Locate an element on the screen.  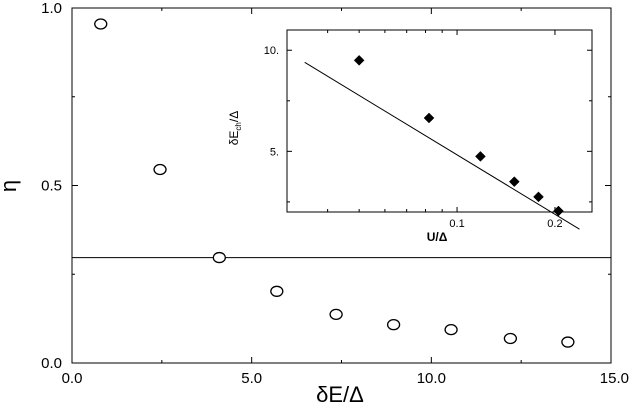
inset-x-tick-label: 0.1 is located at coordinates (456, 224).